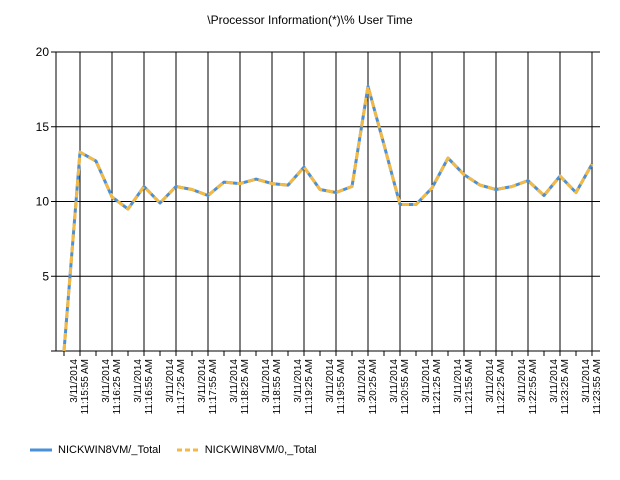  I want to click on x-tick-label: 3/11/201411:15:55 AM, so click(80, 387).